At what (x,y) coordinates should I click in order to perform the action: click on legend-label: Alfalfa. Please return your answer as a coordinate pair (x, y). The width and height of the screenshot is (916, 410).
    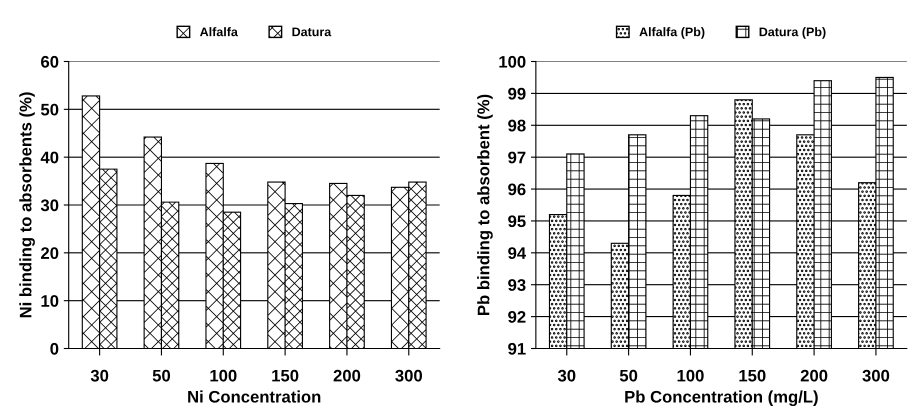
    Looking at the image, I should click on (219, 31).